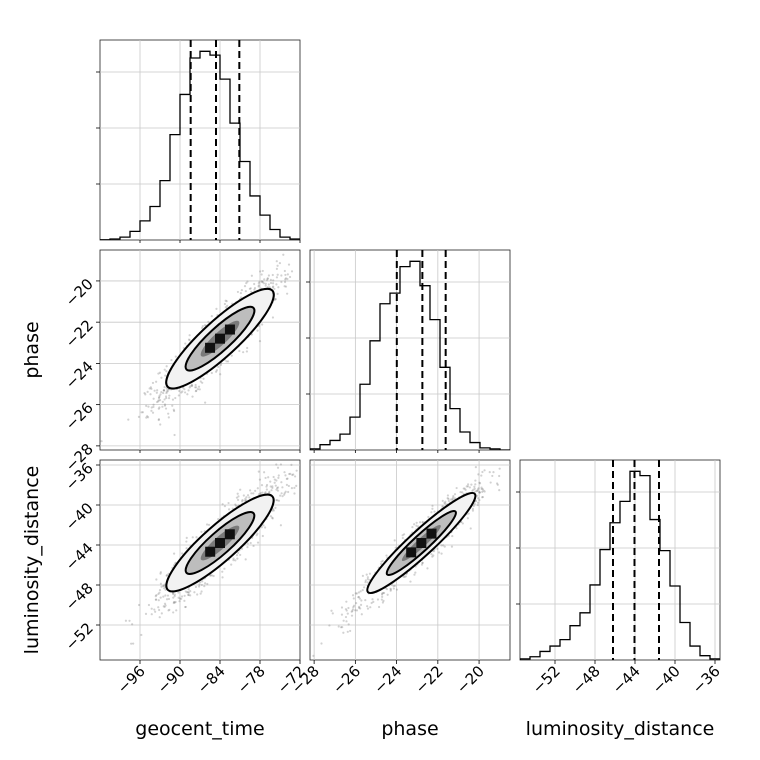 The height and width of the screenshot is (760, 760). I want to click on density-peak, so click(210, 347).